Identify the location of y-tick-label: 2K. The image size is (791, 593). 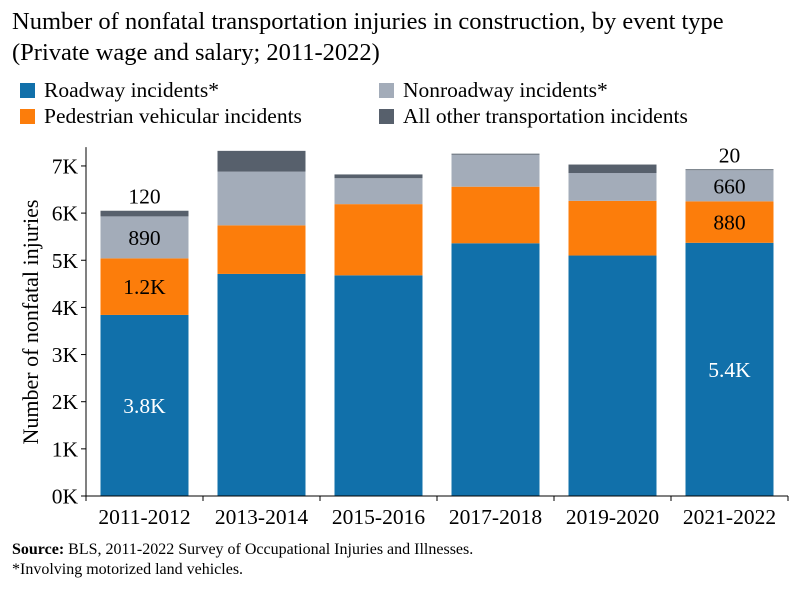
(65, 402).